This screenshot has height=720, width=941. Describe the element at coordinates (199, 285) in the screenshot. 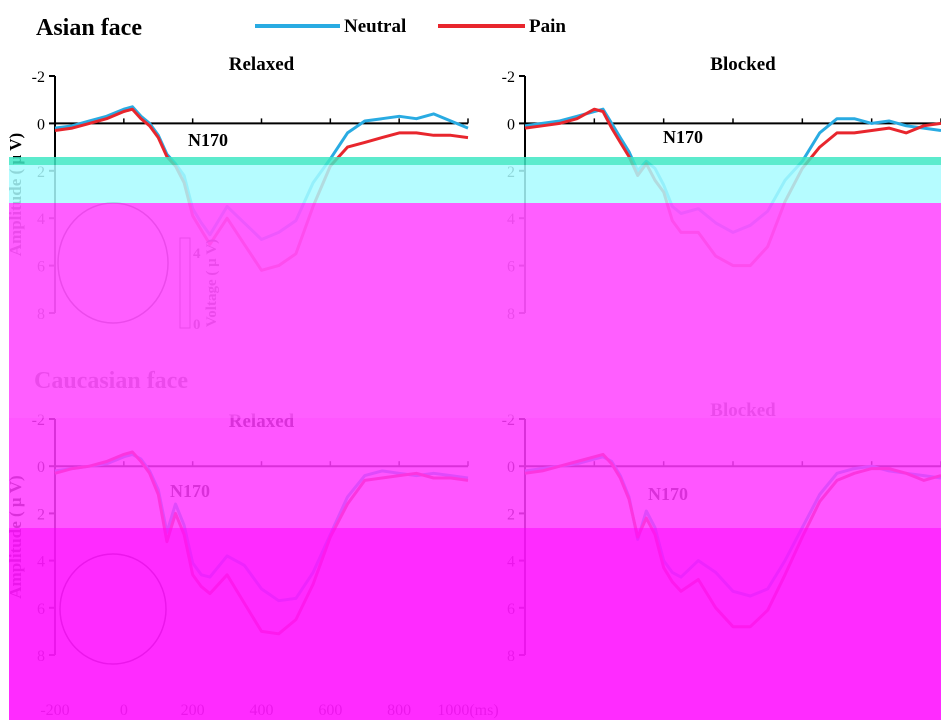

I see `colorbar: 4 0 Voltage ( μ V)` at that location.